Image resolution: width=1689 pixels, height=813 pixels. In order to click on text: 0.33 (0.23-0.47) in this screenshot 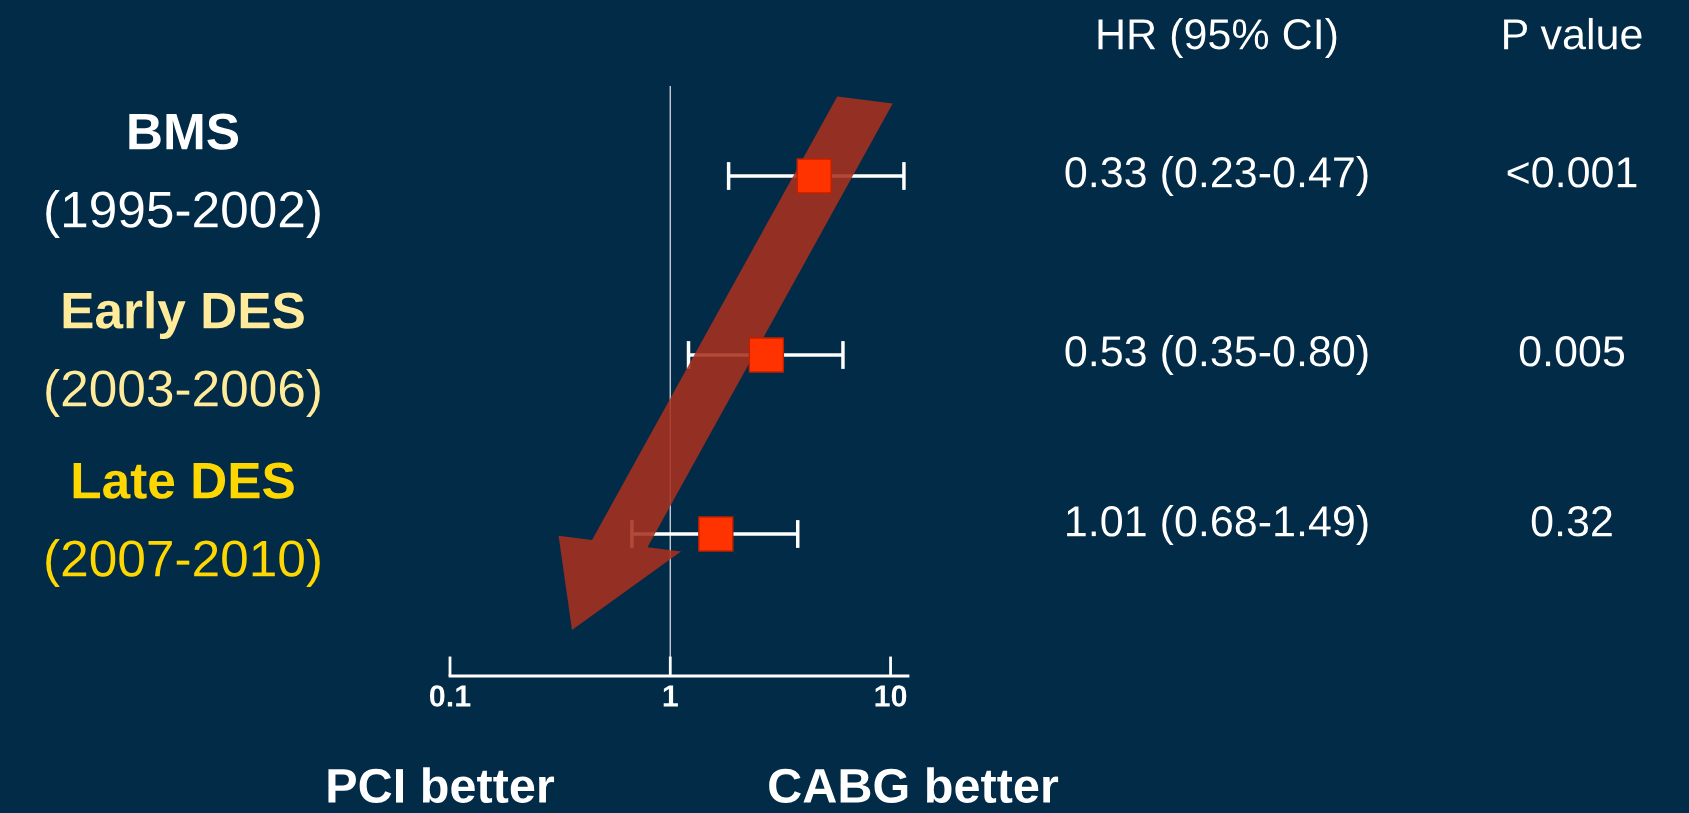, I will do `click(1216, 176)`.